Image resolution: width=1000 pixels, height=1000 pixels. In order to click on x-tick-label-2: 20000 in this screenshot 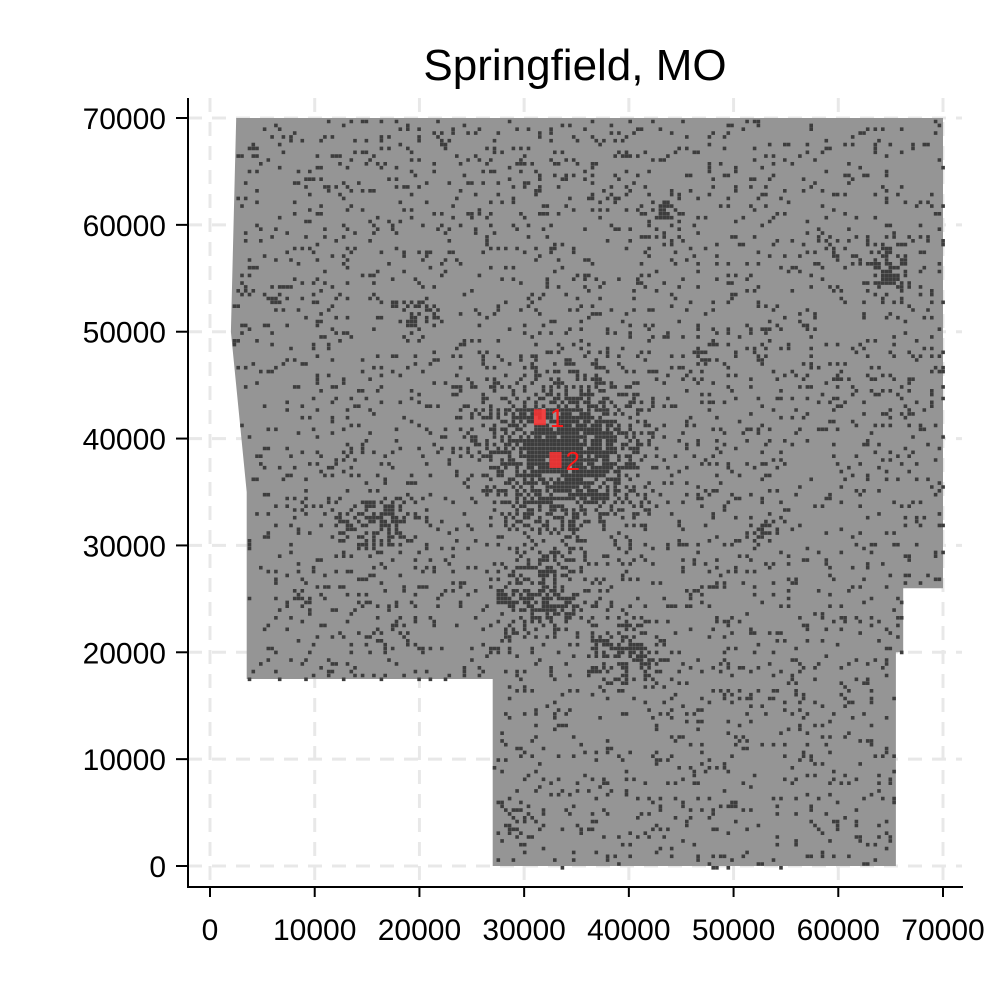, I will do `click(419, 930)`.